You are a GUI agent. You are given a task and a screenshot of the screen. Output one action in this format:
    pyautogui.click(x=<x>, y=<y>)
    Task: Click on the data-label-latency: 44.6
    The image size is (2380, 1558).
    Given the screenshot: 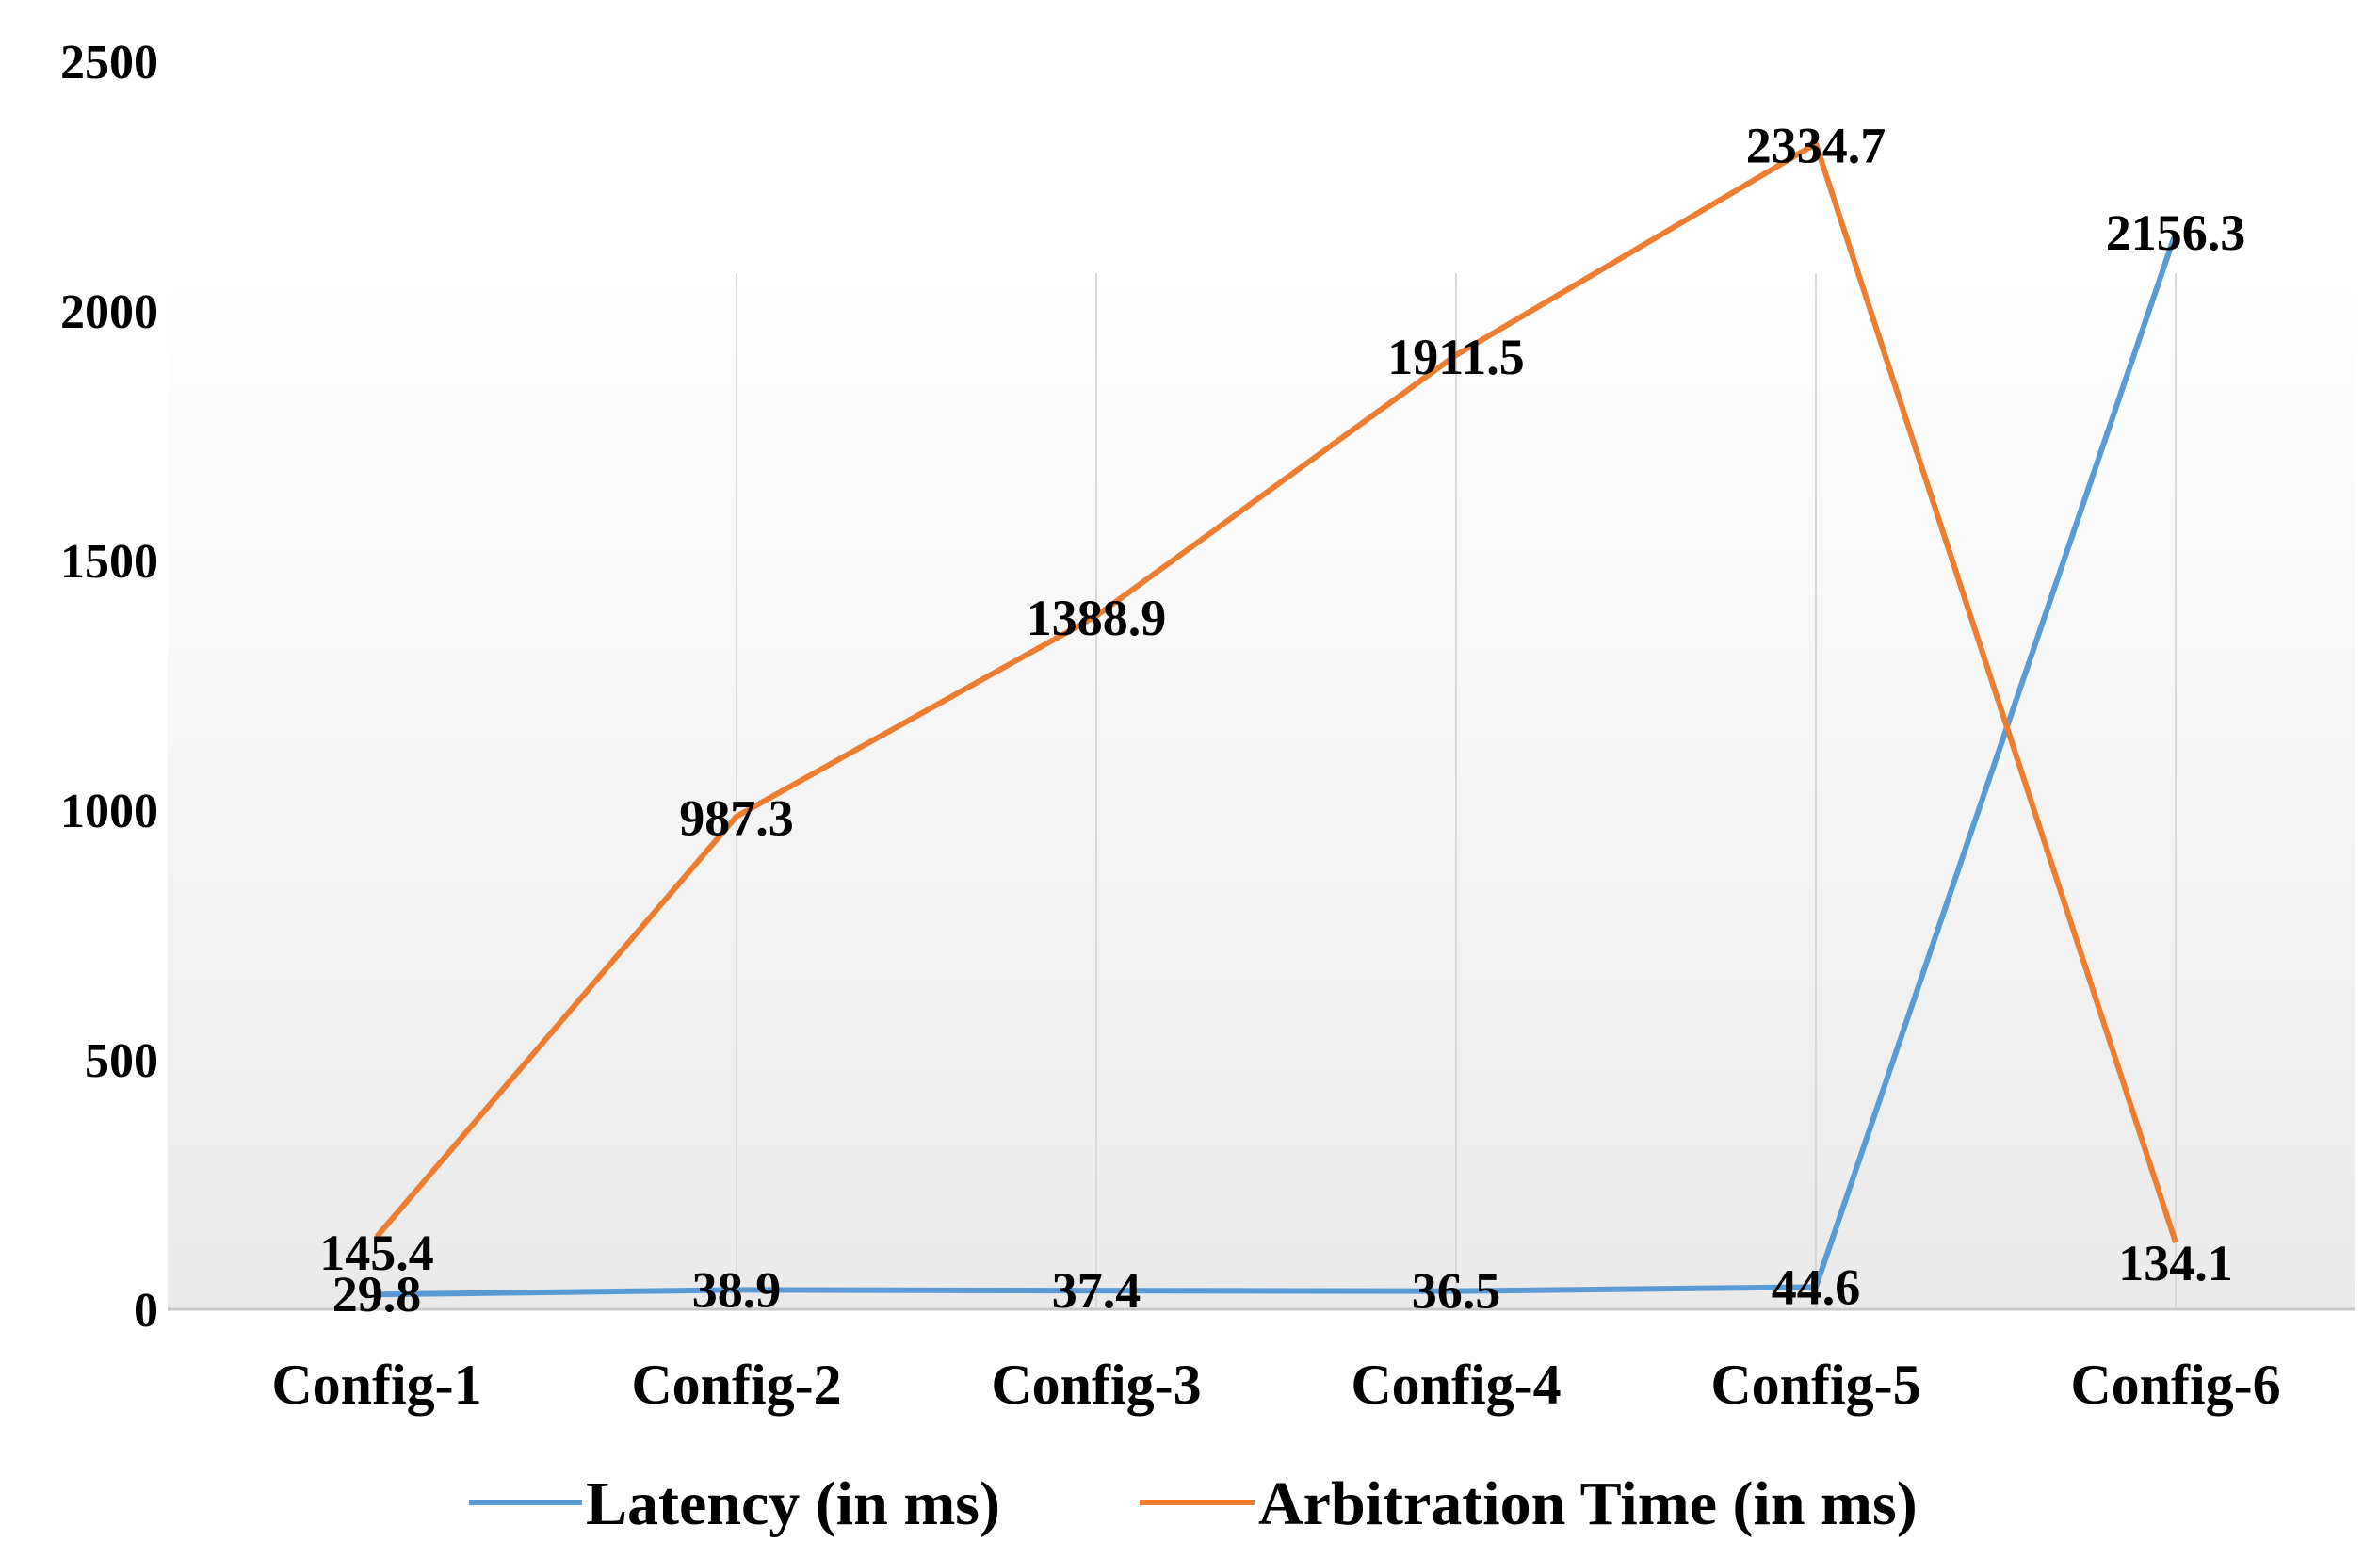 What is the action you would take?
    pyautogui.click(x=1816, y=1286)
    